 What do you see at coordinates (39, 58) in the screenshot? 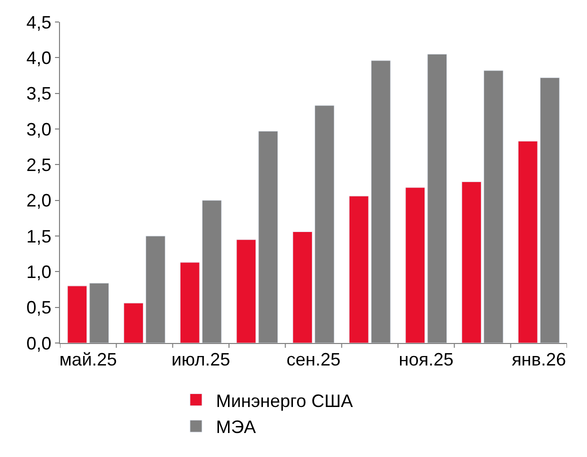
I see `y-tick-label: 4,0` at bounding box center [39, 58].